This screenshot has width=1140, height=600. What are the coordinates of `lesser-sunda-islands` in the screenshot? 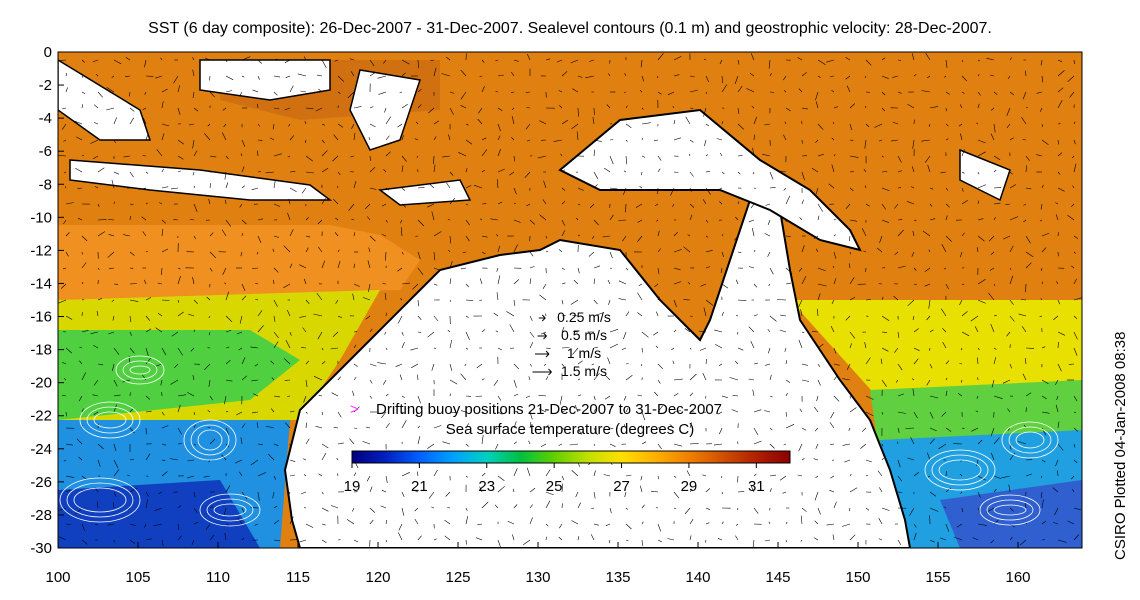 It's located at (425, 192).